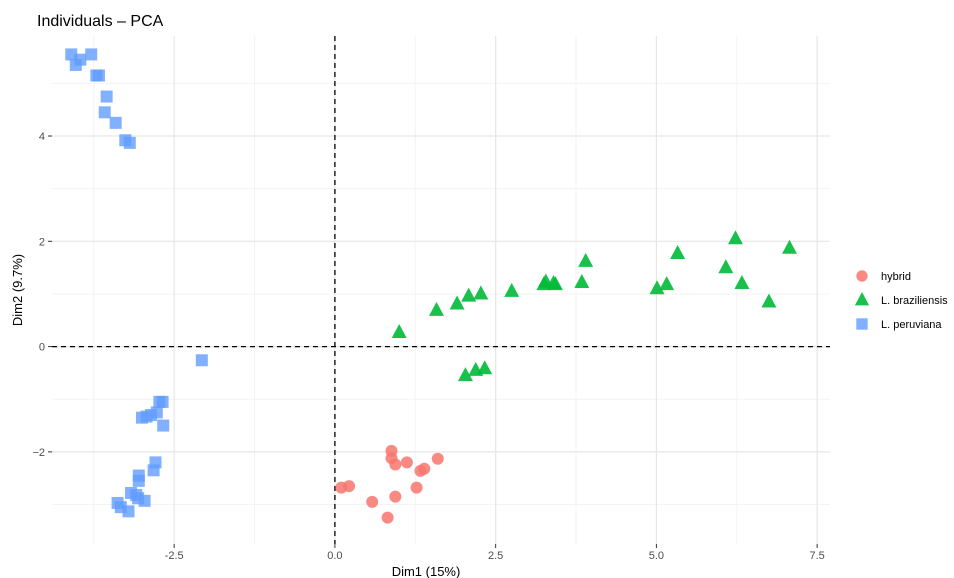  I want to click on x-tick-label: -2.5, so click(174, 556).